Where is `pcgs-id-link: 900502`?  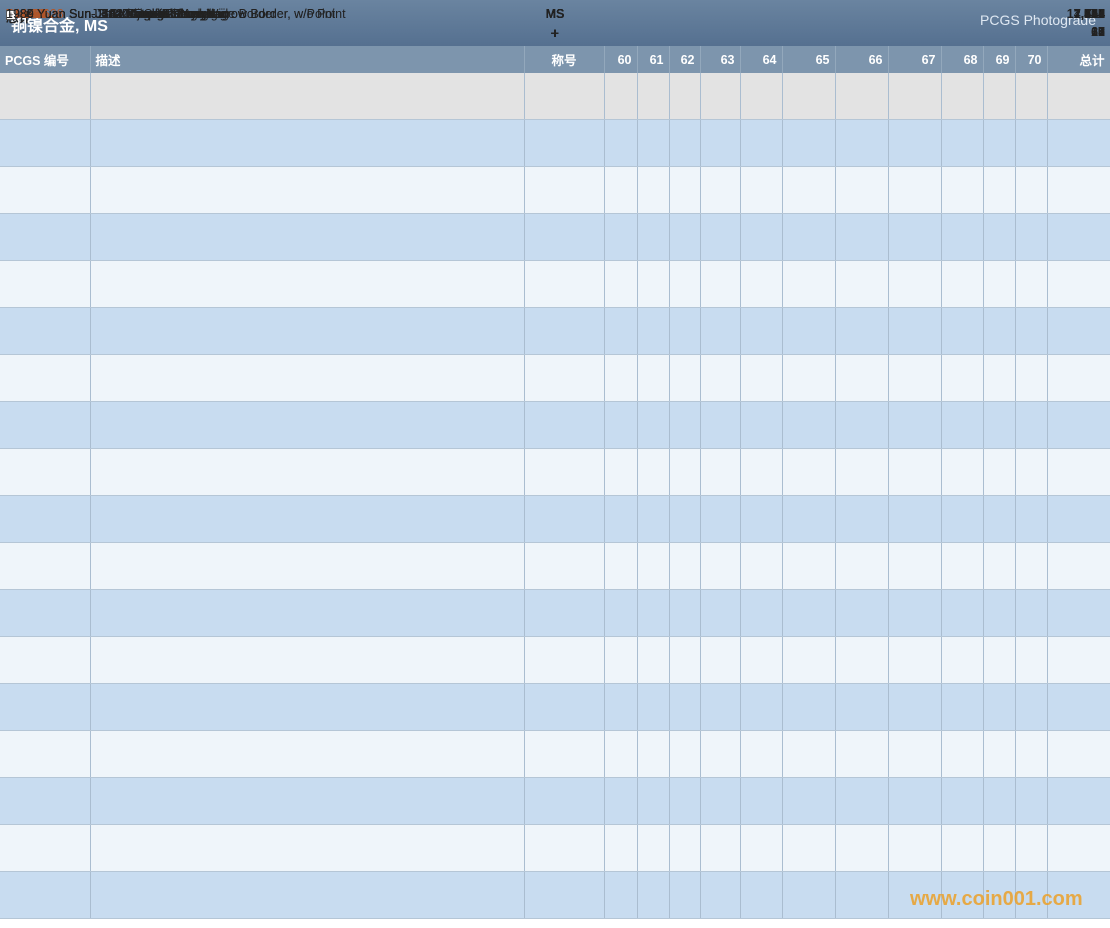
pcgs-id-link: 900502 is located at coordinates (27, 14).